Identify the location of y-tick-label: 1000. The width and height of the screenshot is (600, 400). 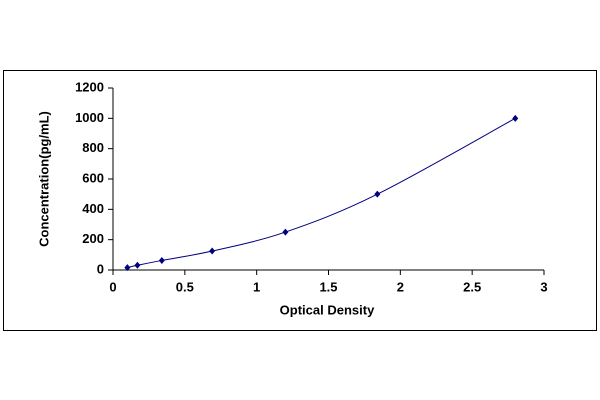
(89, 117).